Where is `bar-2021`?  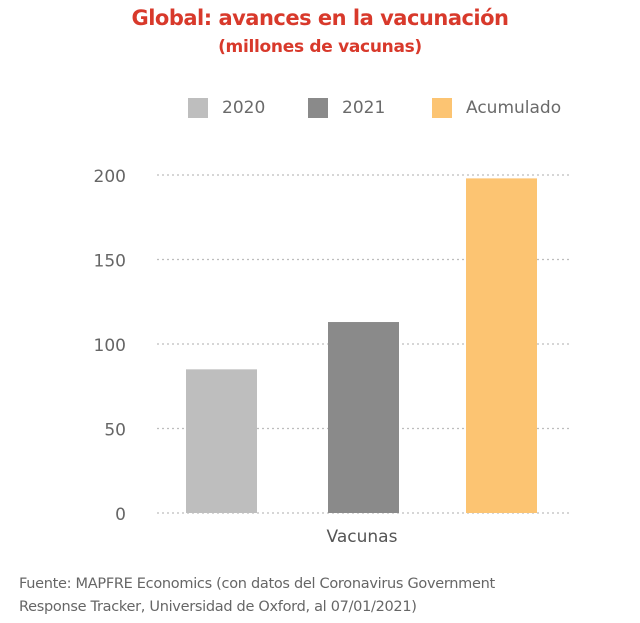 bar-2021 is located at coordinates (363, 417).